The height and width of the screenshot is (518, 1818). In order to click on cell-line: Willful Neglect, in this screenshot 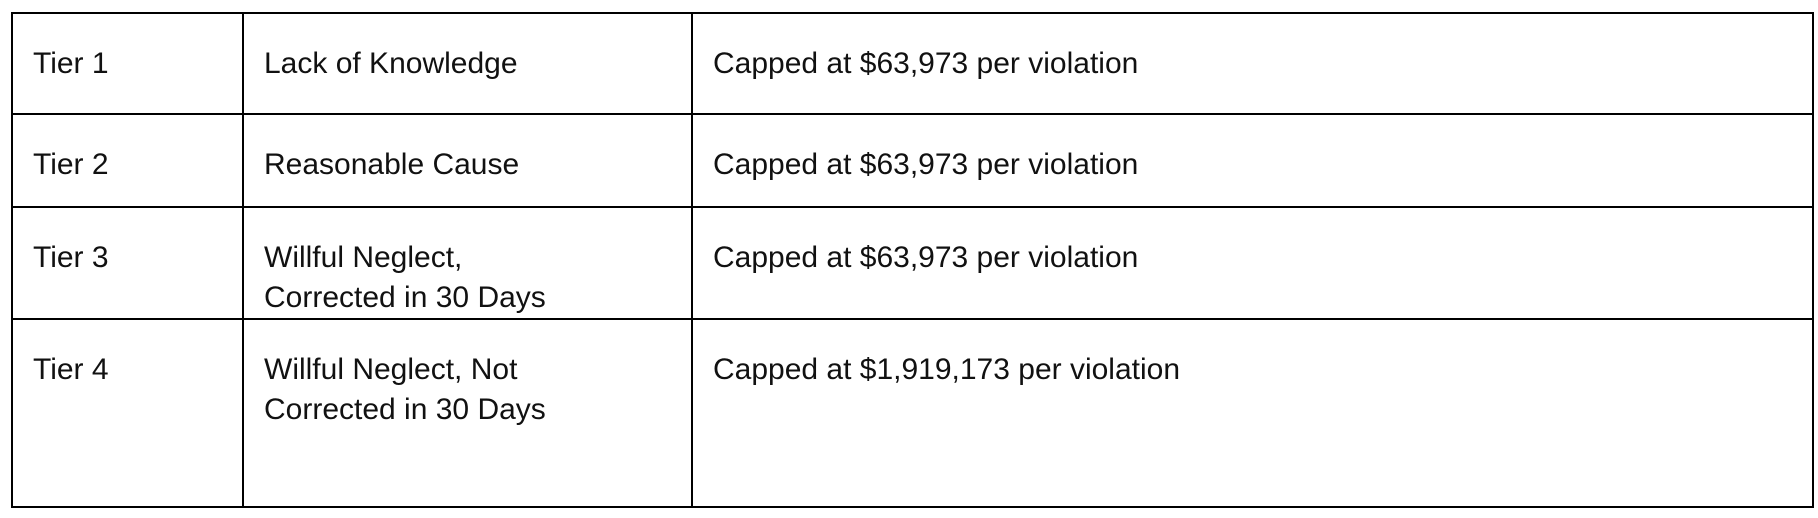, I will do `click(363, 257)`.